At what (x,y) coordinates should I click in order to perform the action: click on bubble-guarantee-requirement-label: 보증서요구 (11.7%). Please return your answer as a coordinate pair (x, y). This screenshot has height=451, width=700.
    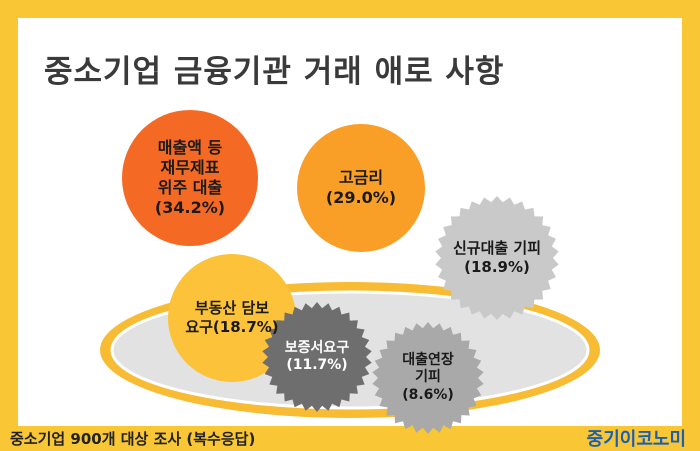
    Looking at the image, I should click on (317, 356).